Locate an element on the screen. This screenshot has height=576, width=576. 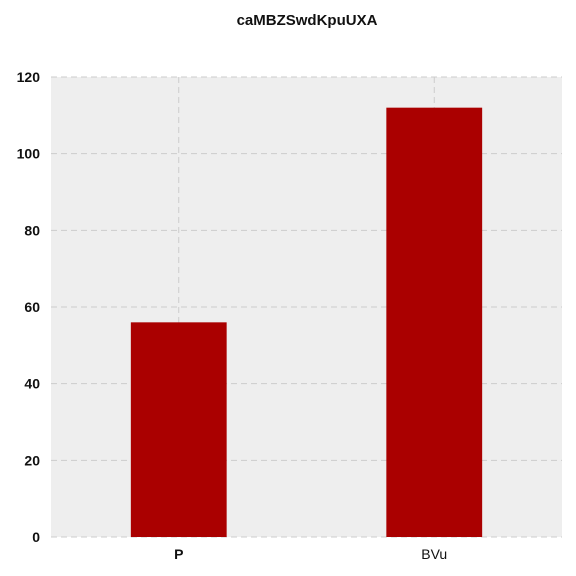
y-tick-label: 0 is located at coordinates (36, 537).